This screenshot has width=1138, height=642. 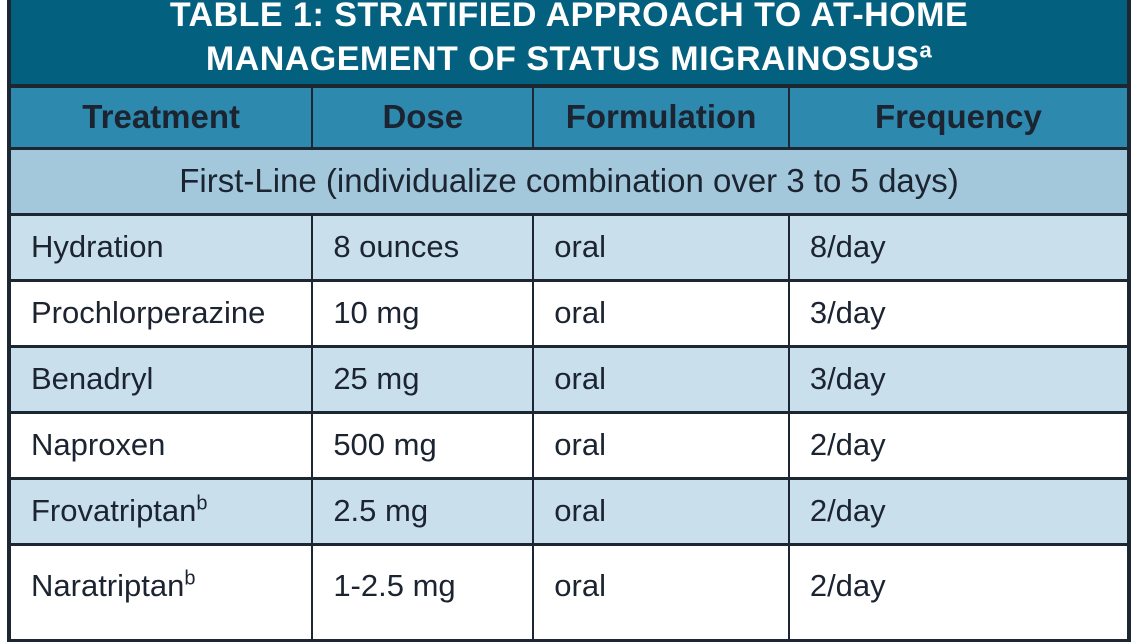 I want to click on column-header-row: Treatment Dose Formulation Frequency, so click(x=569, y=119).